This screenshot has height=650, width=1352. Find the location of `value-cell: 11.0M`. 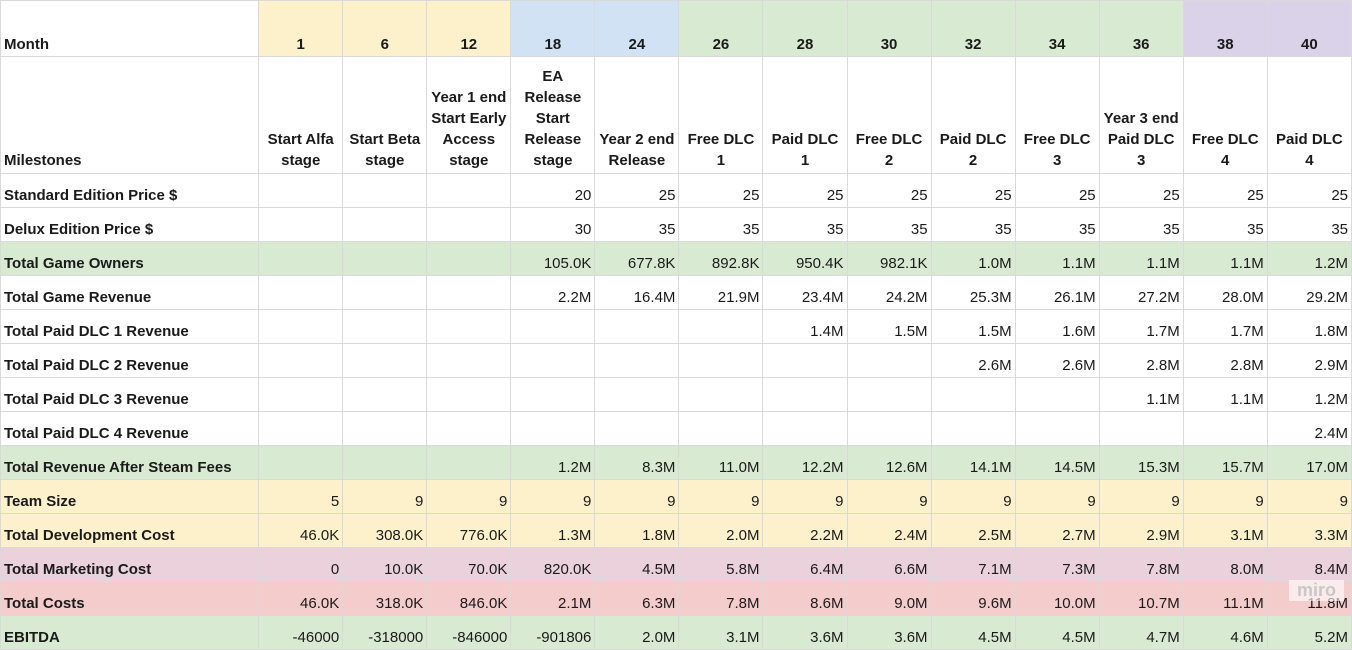

value-cell: 11.0M is located at coordinates (721, 463).